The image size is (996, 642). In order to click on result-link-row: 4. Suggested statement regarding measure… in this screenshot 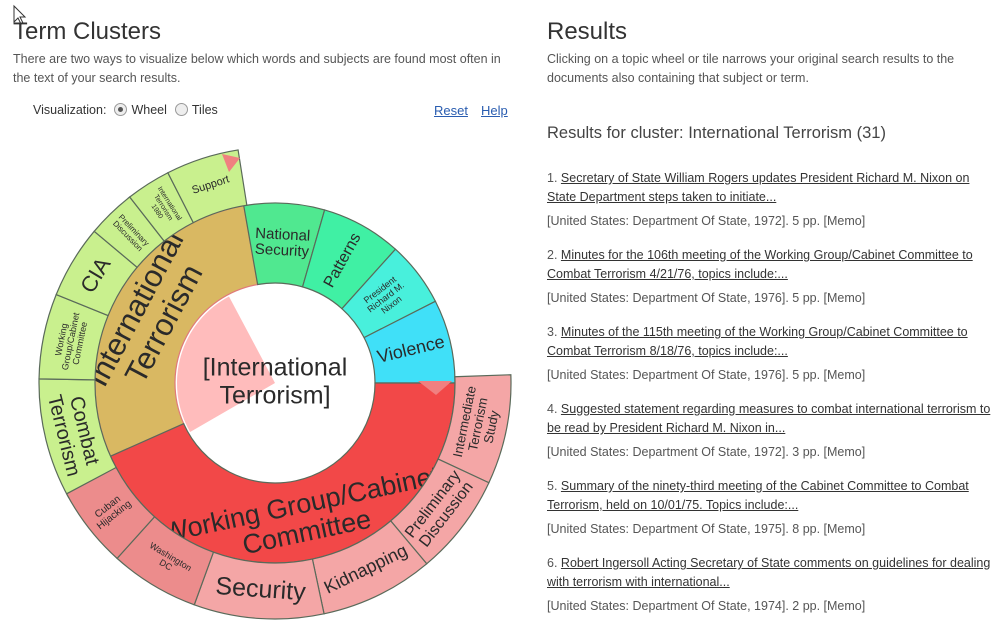, I will do `click(771, 419)`.